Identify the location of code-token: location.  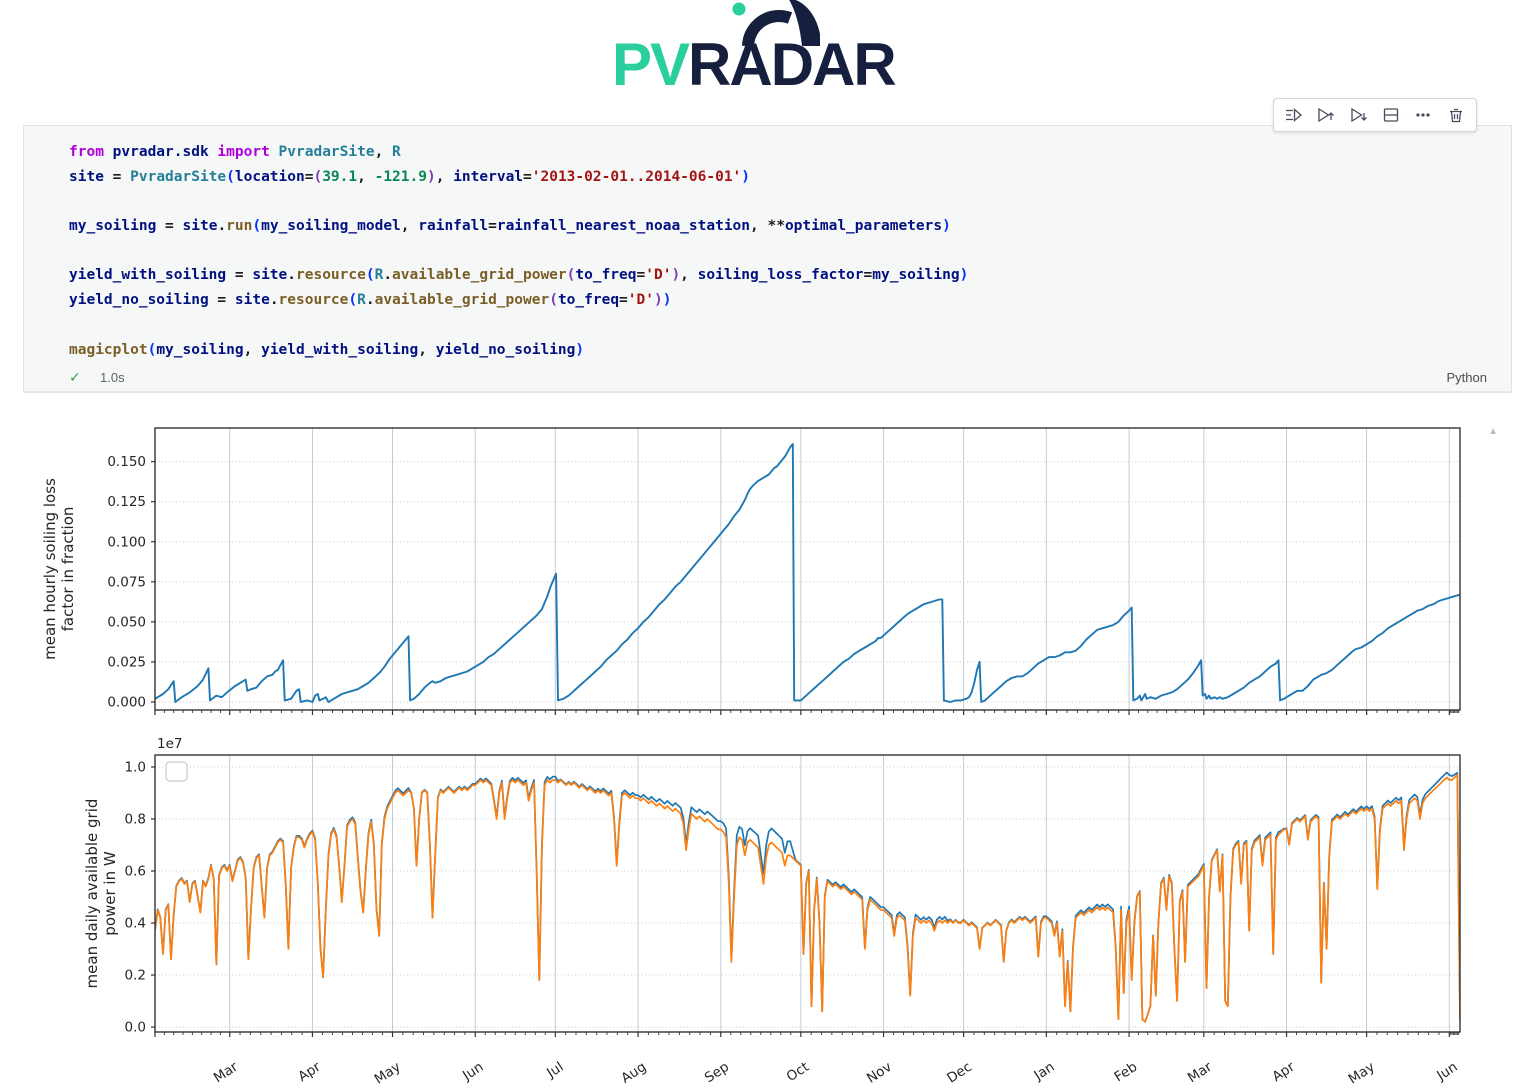
(269, 176).